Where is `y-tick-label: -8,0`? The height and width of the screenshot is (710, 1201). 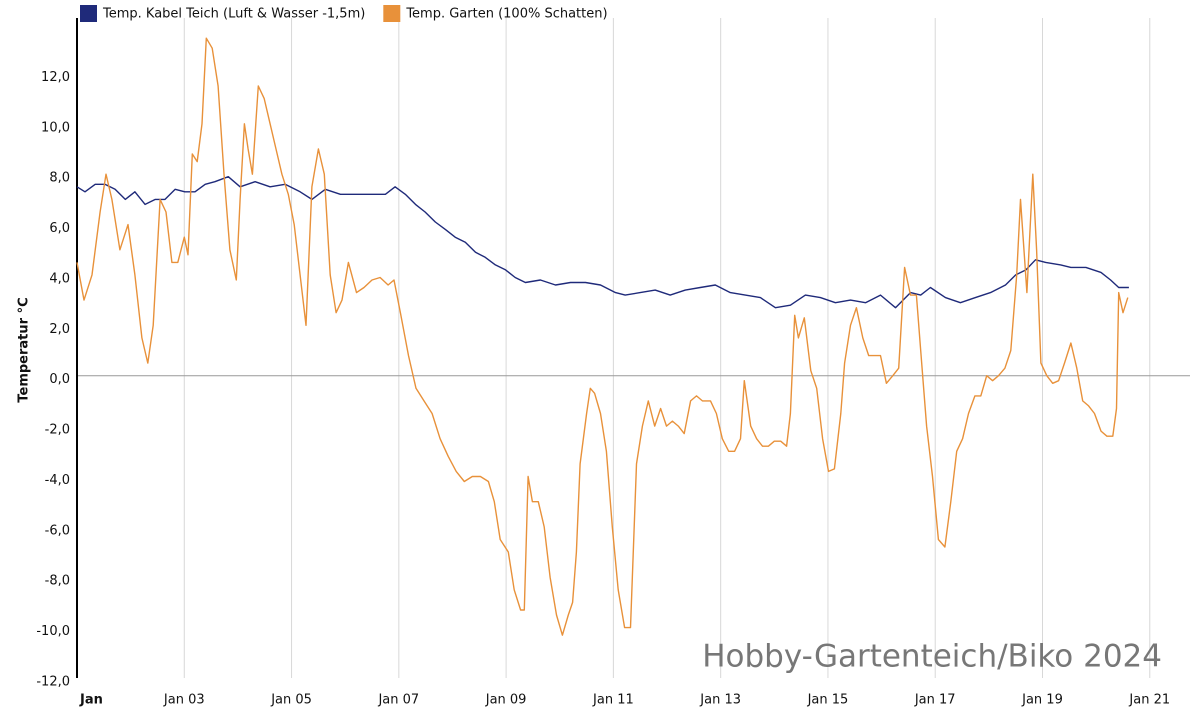
y-tick-label: -8,0 is located at coordinates (57, 581).